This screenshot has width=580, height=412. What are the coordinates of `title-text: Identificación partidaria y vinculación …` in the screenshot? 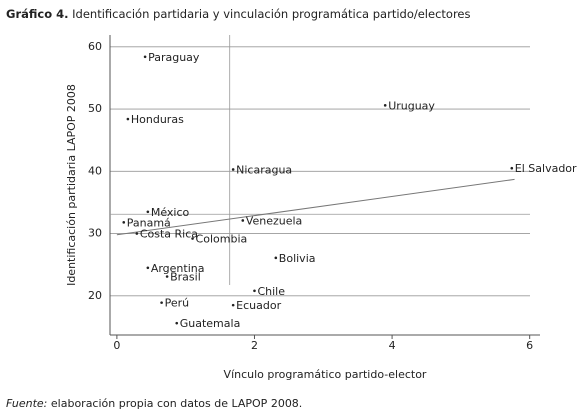 It's located at (271, 14).